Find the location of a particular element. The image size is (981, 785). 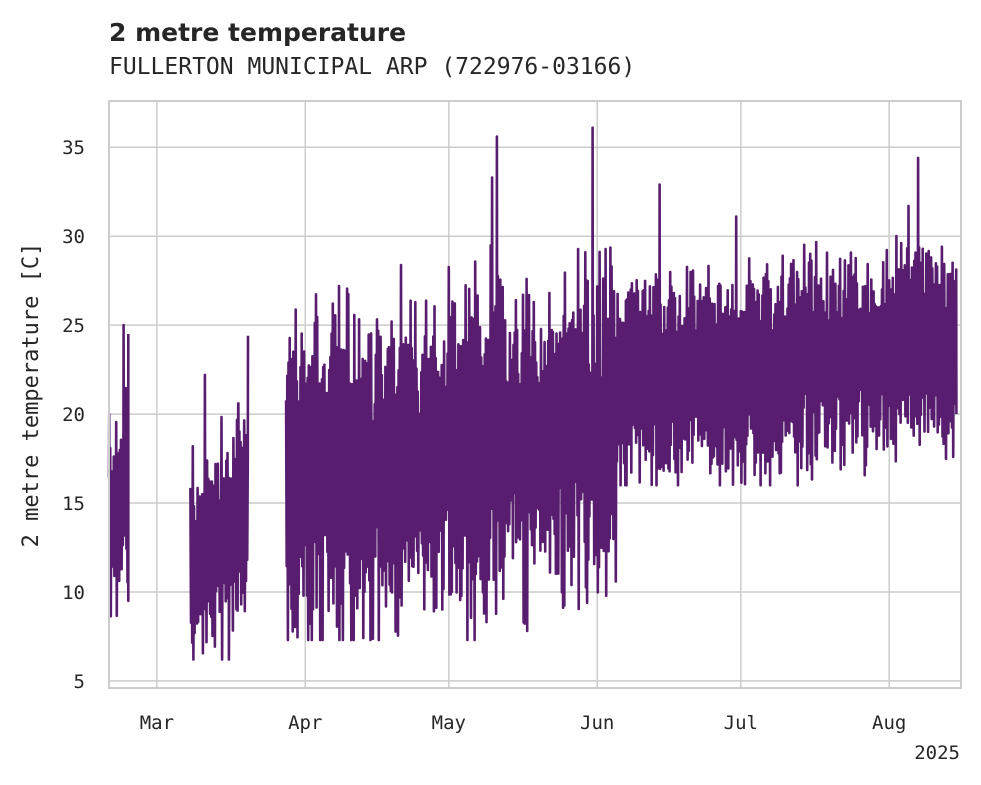

y-tick-label: 10 is located at coordinates (73, 593).